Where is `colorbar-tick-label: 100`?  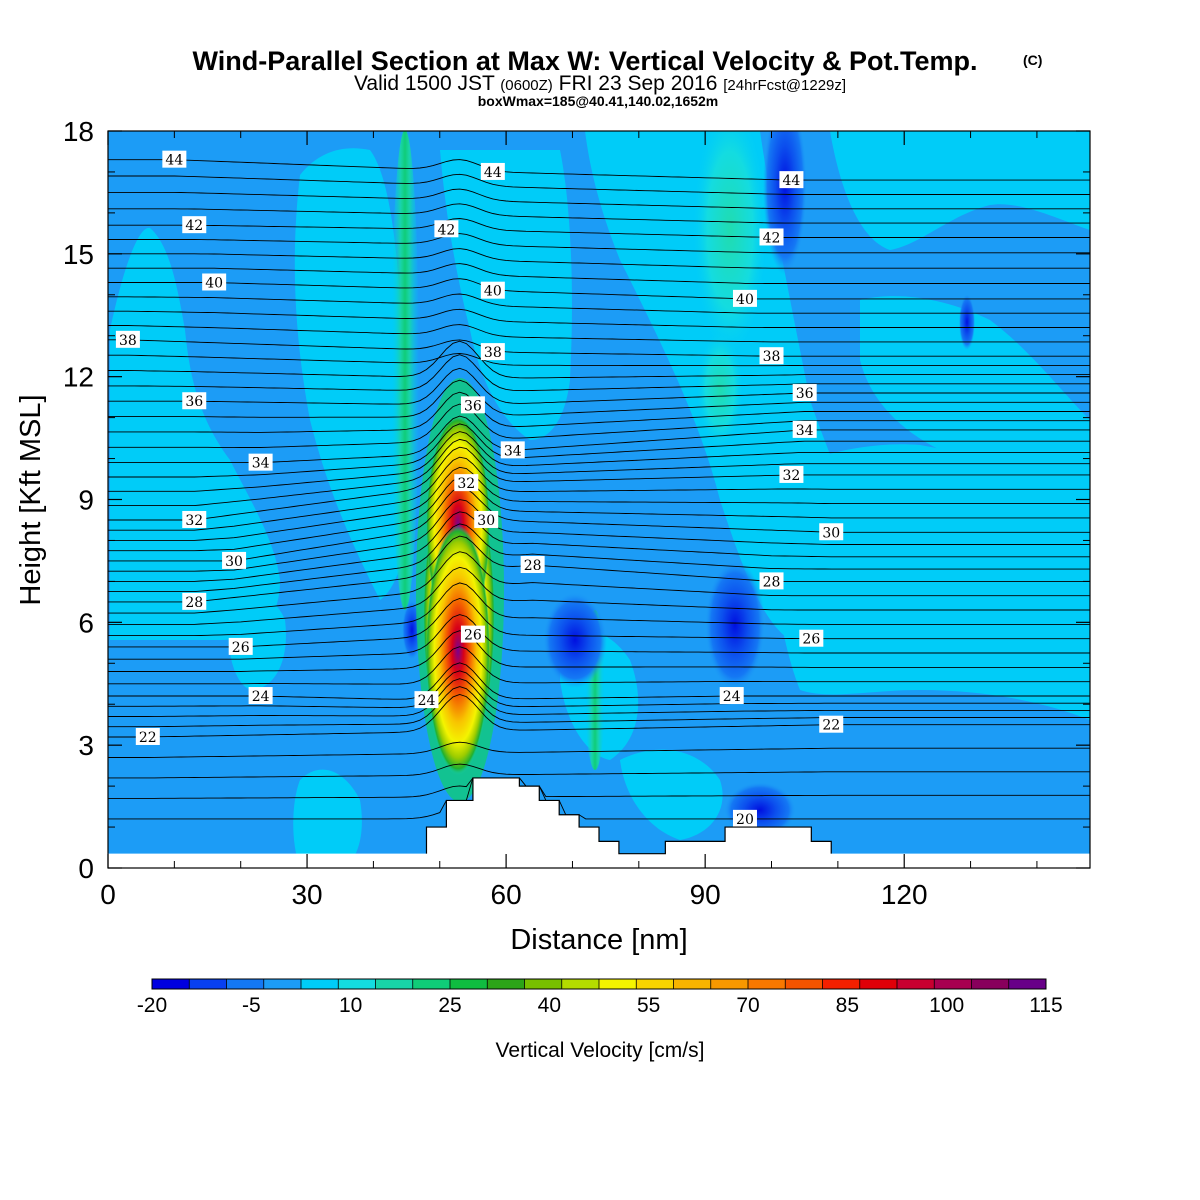 colorbar-tick-label: 100 is located at coordinates (946, 1005).